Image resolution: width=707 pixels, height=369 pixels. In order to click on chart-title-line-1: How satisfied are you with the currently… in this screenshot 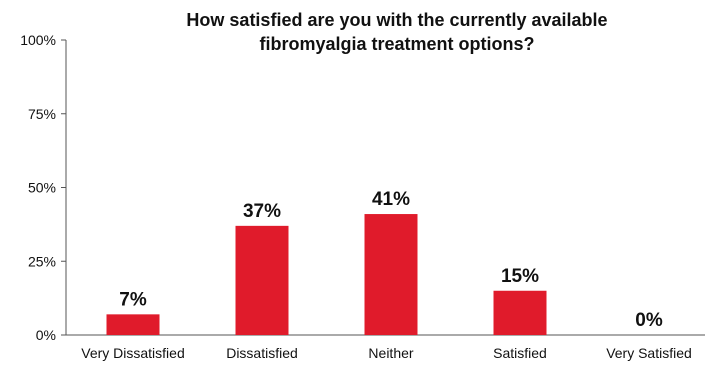, I will do `click(396, 20)`.